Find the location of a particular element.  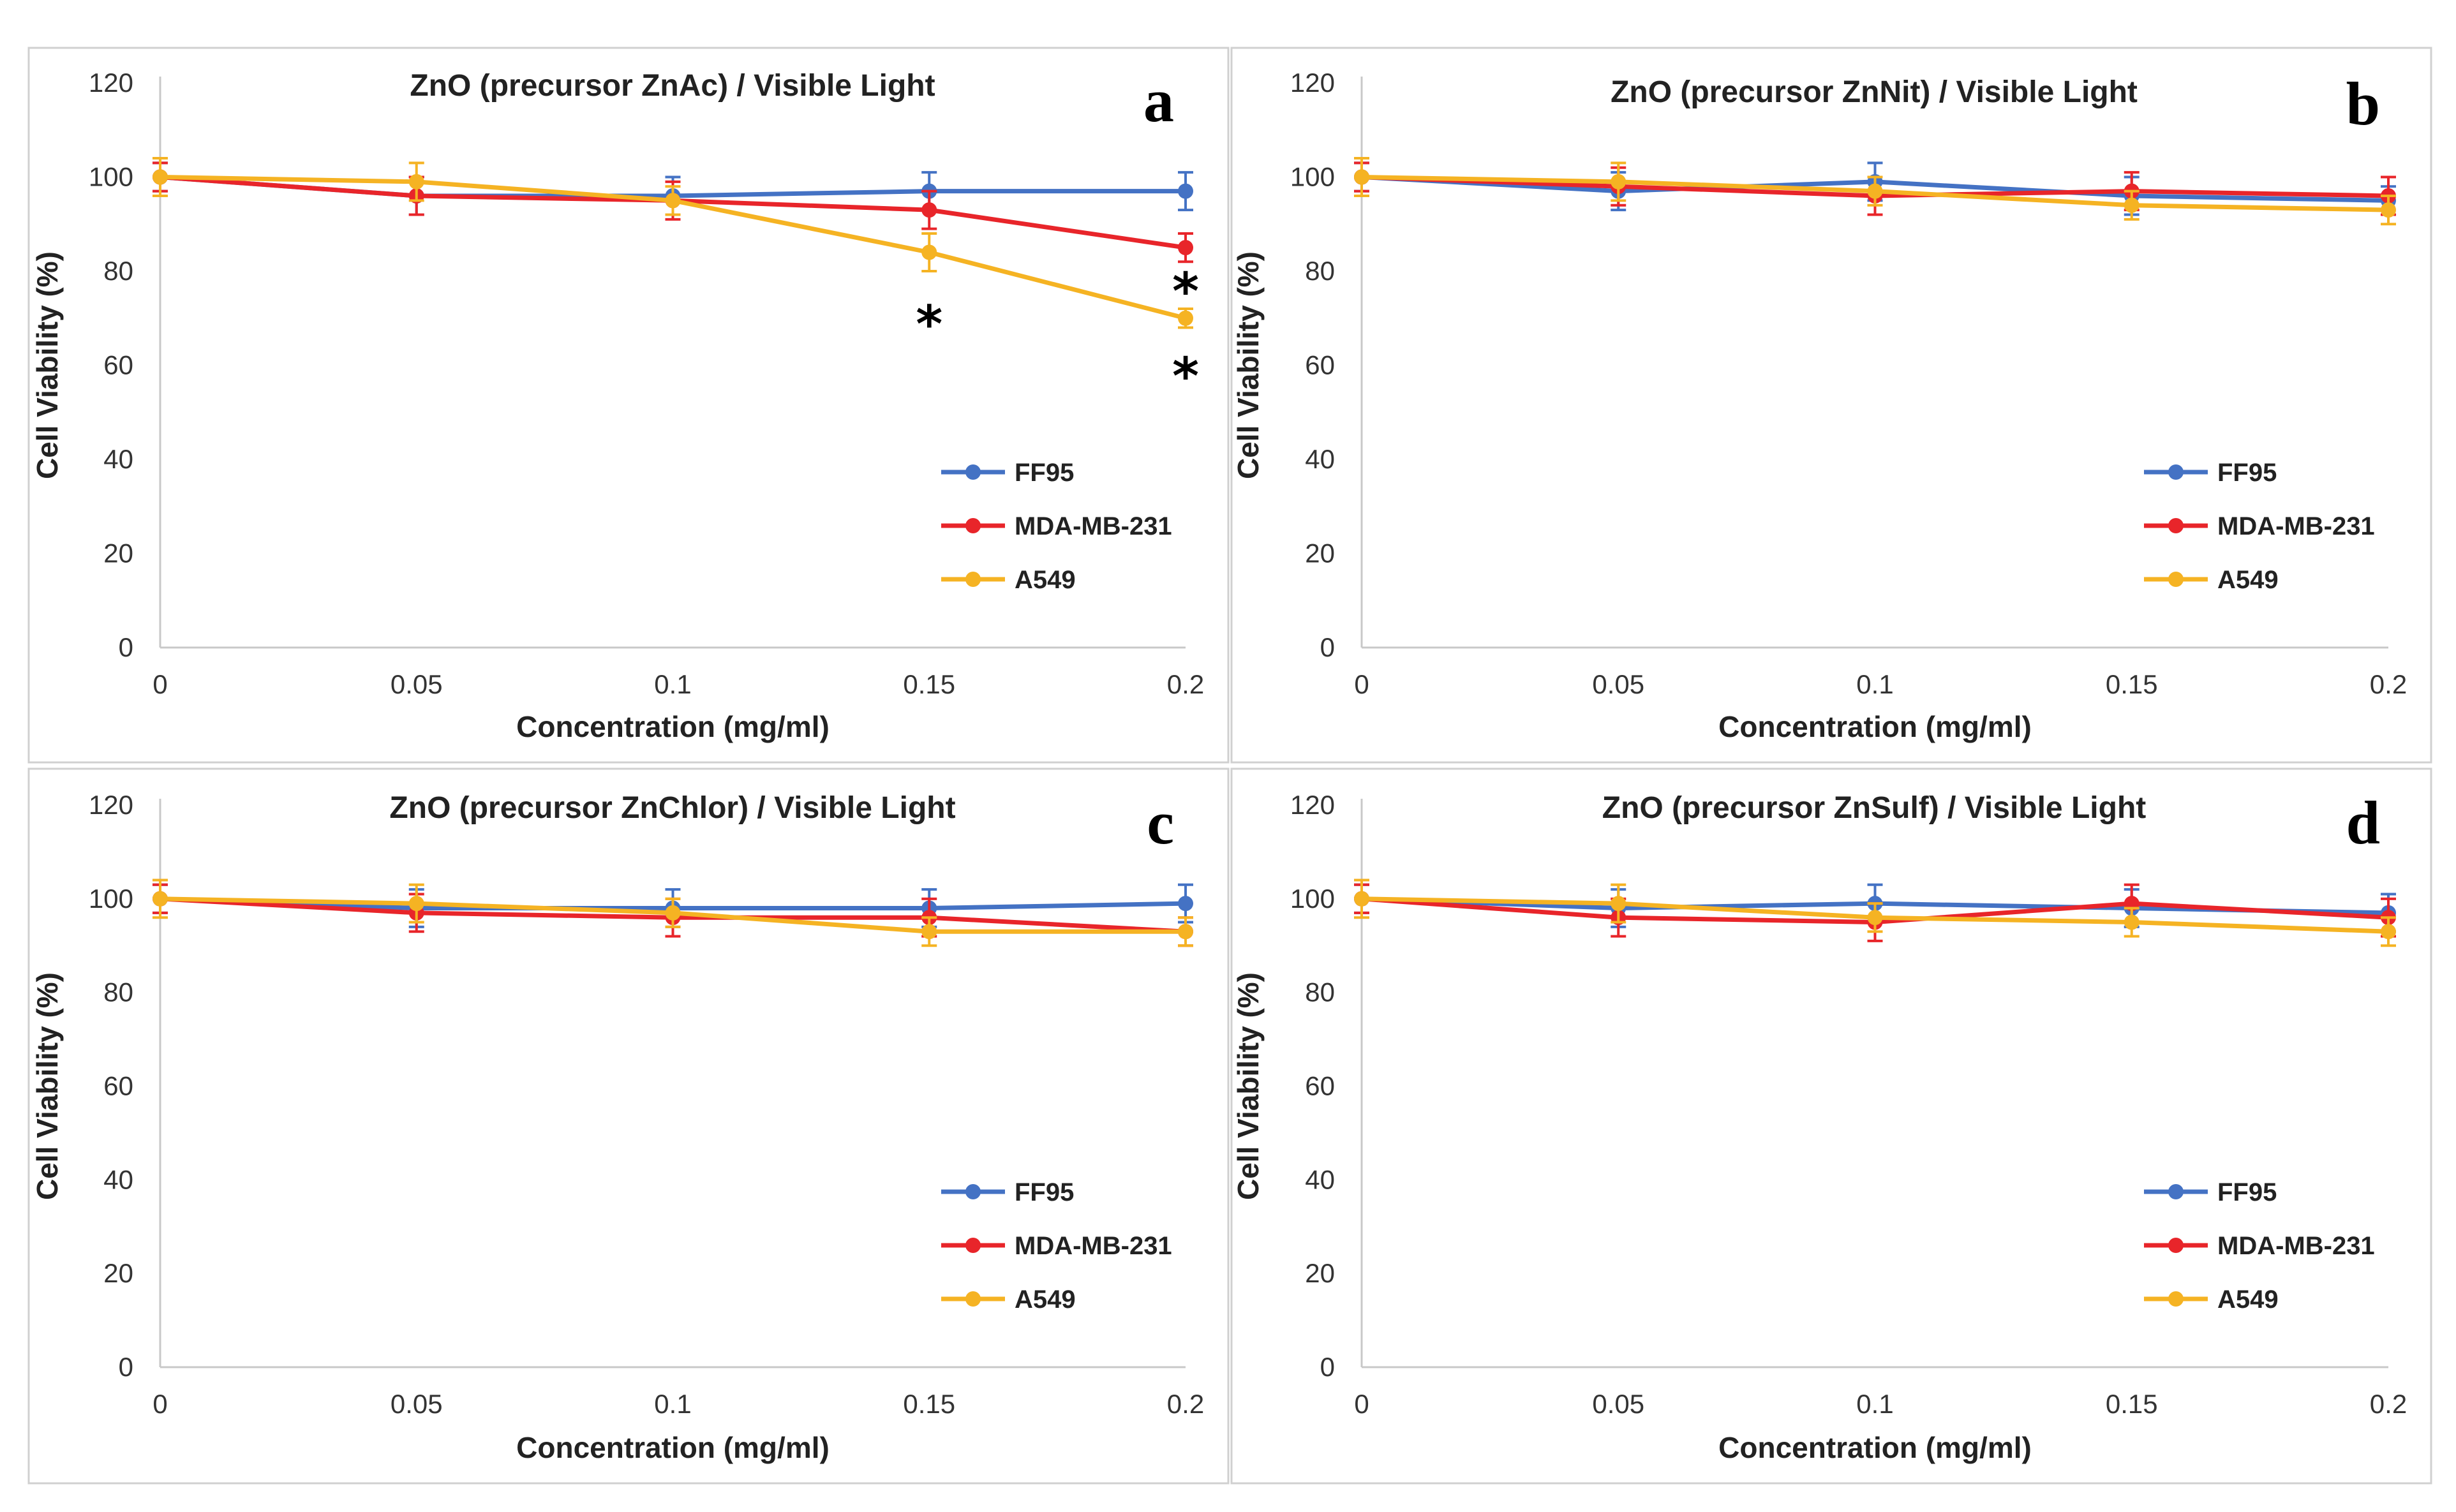

series-a549 is located at coordinates (673, 912).